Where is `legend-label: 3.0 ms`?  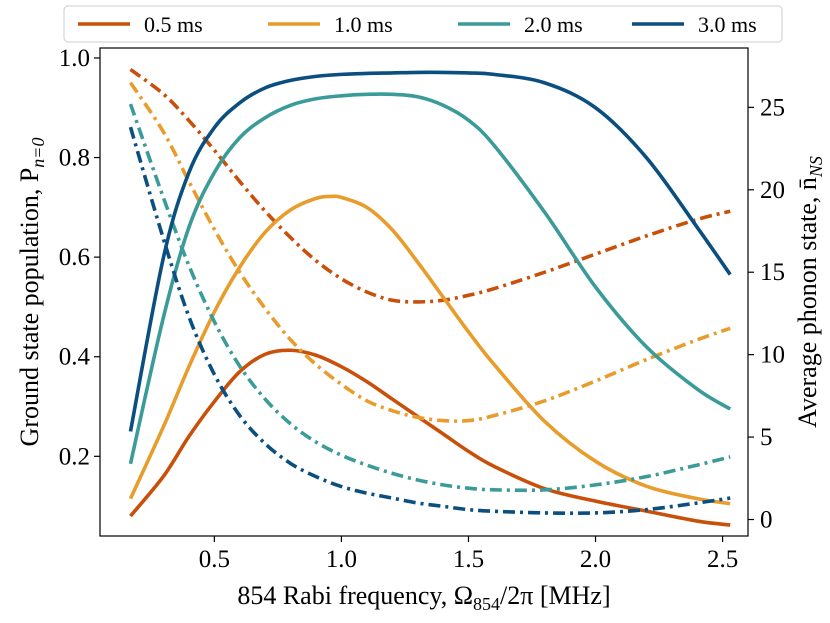 legend-label: 3.0 ms is located at coordinates (727, 24).